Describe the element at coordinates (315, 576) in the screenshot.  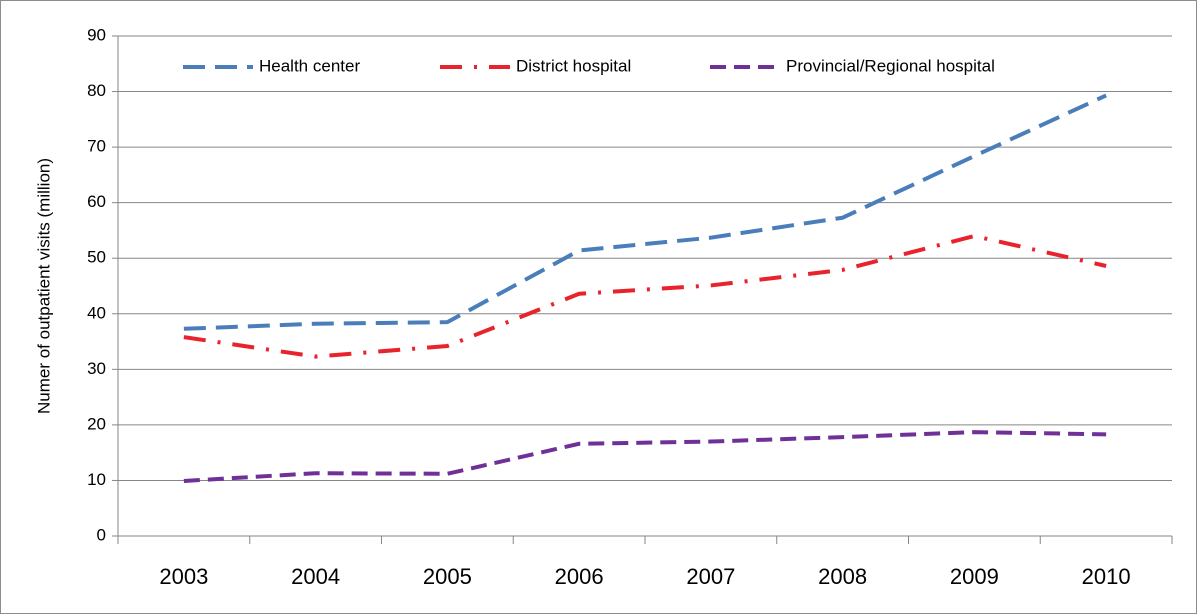
I see `x-tick-label: 2004` at that location.